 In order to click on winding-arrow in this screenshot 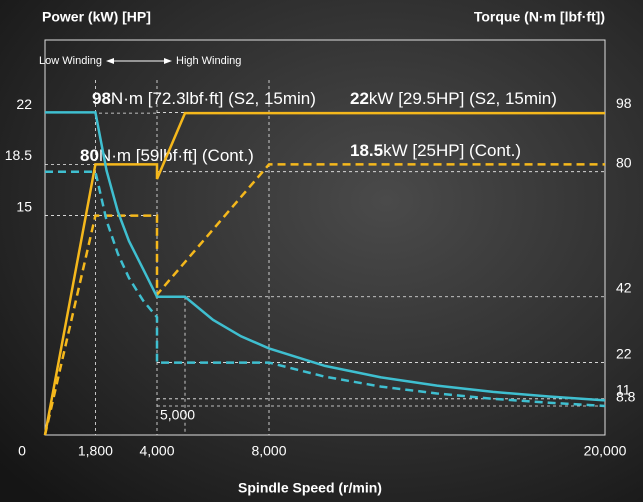, I will do `click(139, 61)`.